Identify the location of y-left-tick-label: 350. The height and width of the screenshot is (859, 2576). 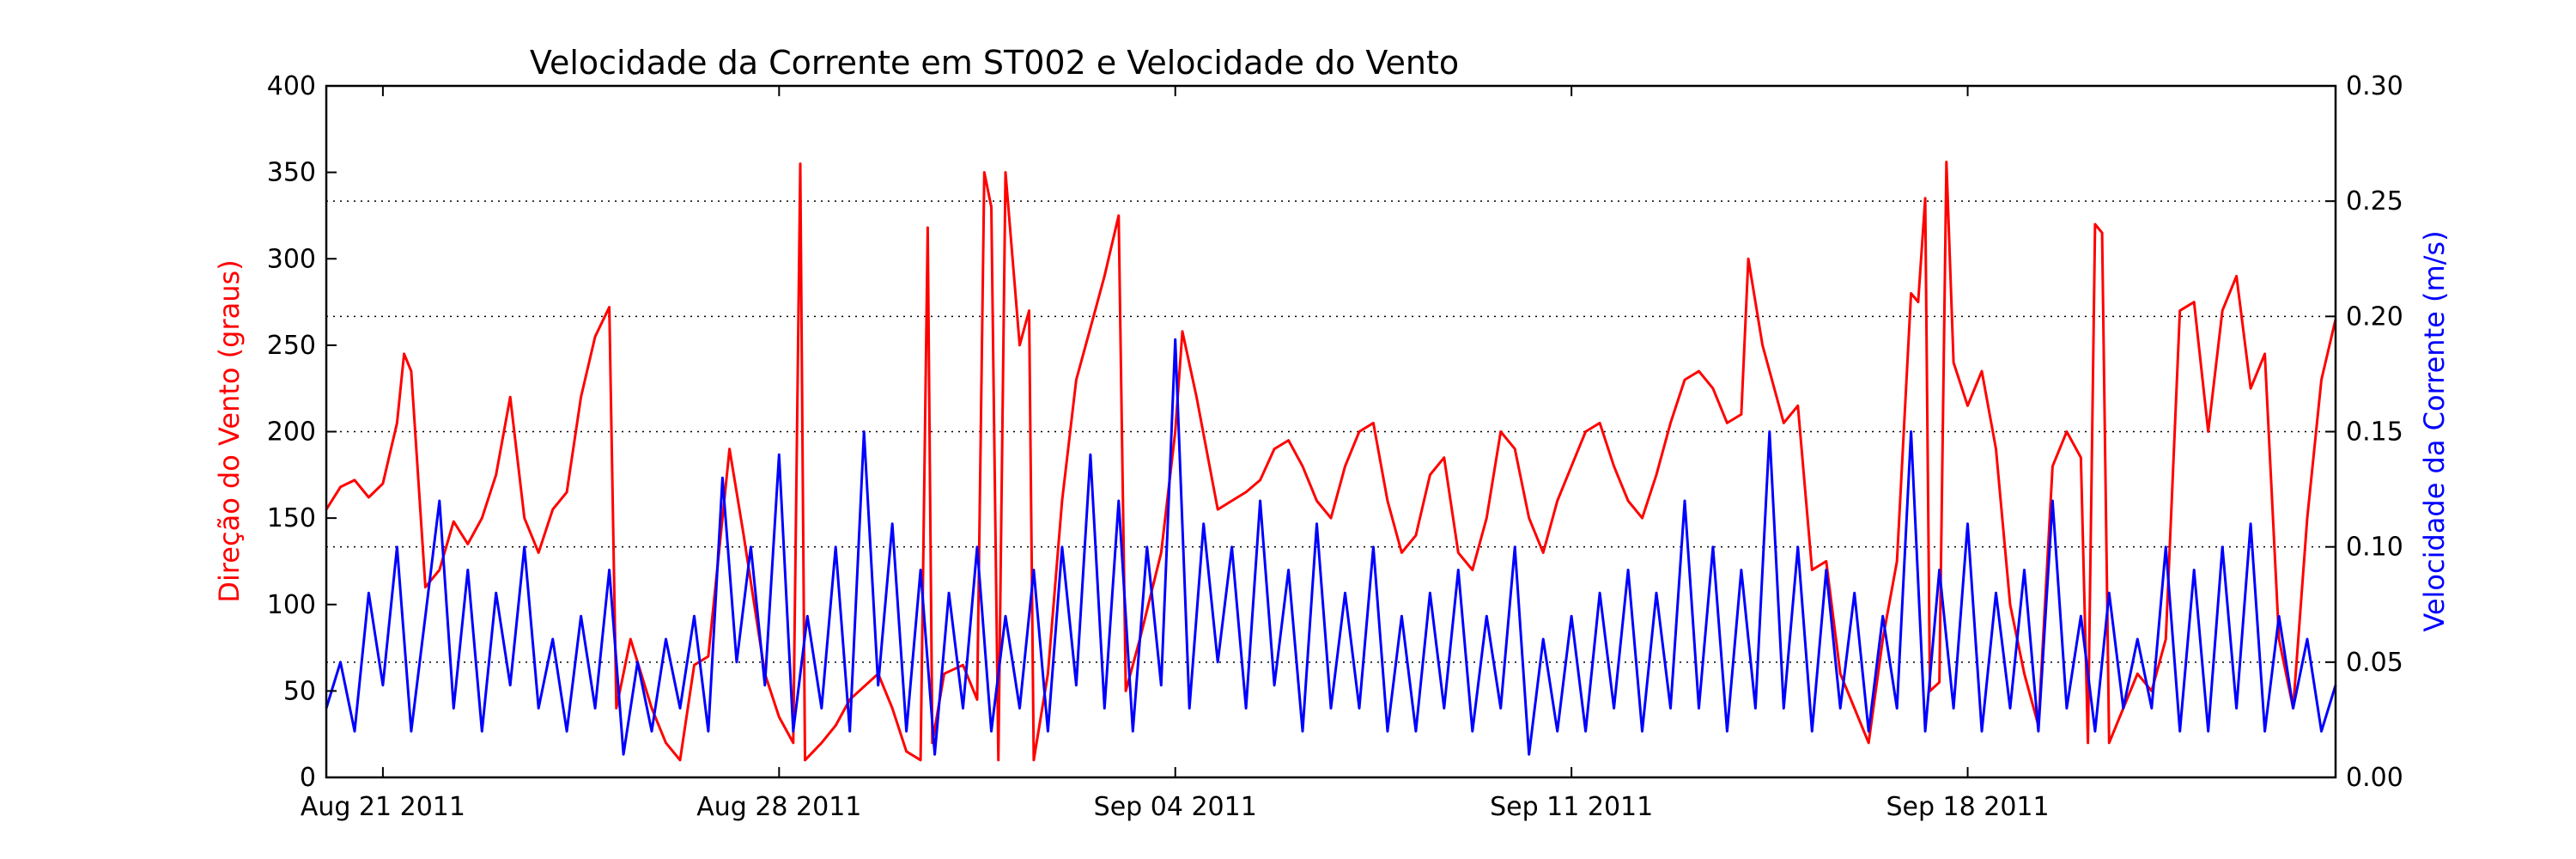
(291, 173).